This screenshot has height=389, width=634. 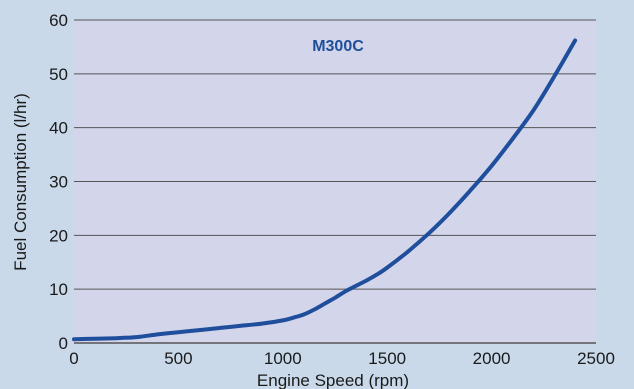 What do you see at coordinates (283, 358) in the screenshot?
I see `x-tick-label: 1000` at bounding box center [283, 358].